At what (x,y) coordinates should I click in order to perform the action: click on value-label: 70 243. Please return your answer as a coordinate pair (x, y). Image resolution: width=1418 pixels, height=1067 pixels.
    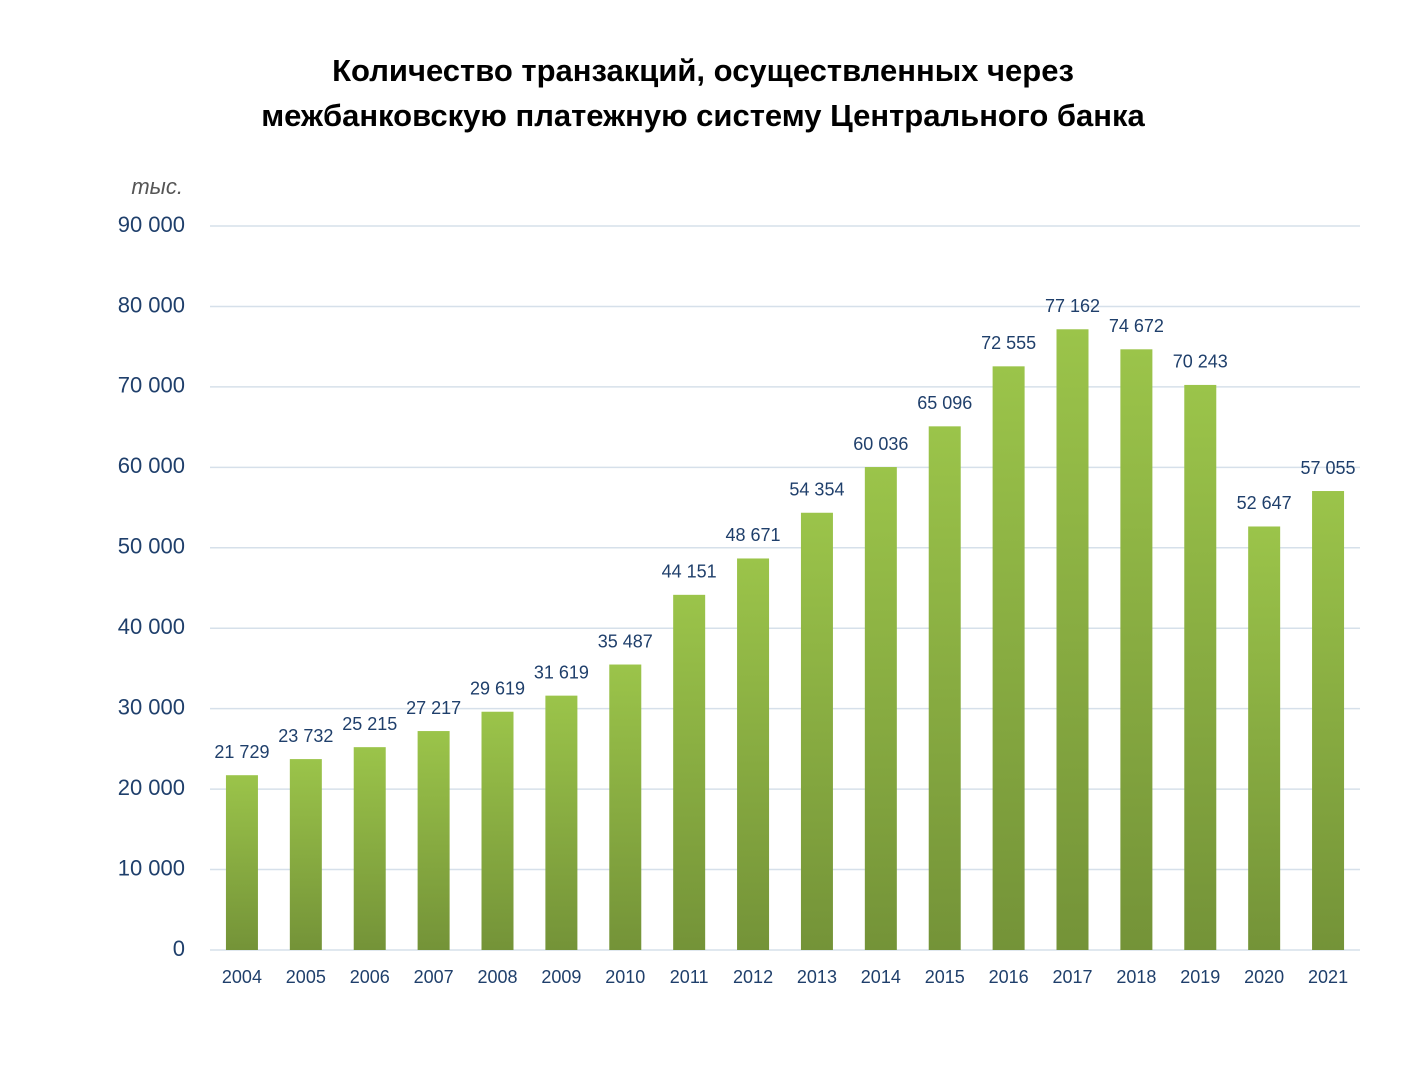
    Looking at the image, I should click on (1200, 362).